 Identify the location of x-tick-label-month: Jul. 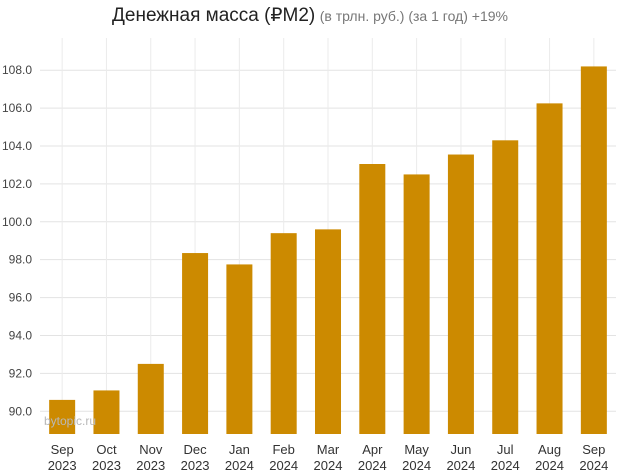
(505, 449).